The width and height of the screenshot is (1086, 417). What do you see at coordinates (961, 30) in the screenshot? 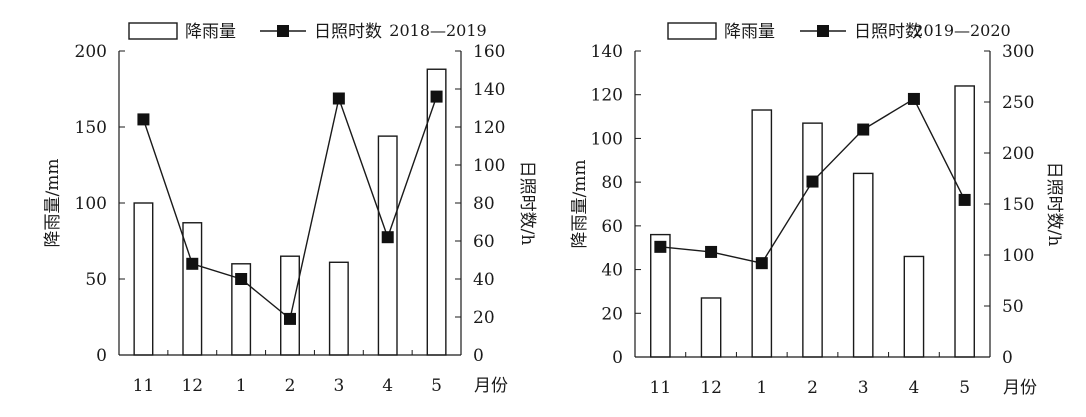
I see `period-label: 2019—2020` at bounding box center [961, 30].